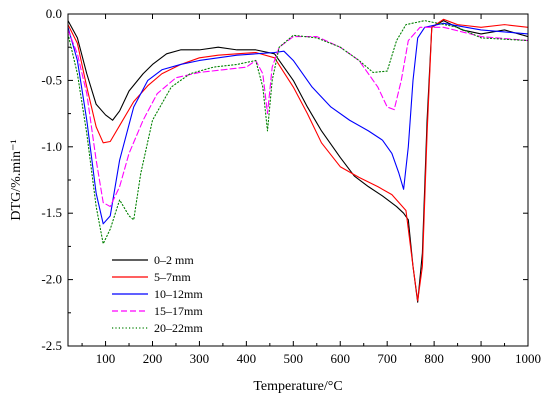  Describe the element at coordinates (297, 386) in the screenshot. I see `x-axis-title: Temperature/°C` at that location.